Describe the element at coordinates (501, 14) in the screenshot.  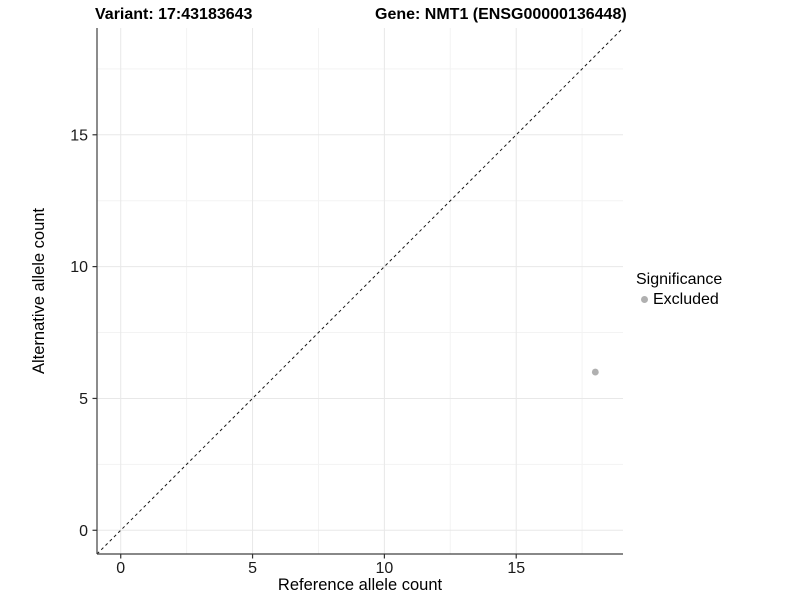
I see `gene-title: Gene: NMT1 (ENSG00000136448)` at that location.